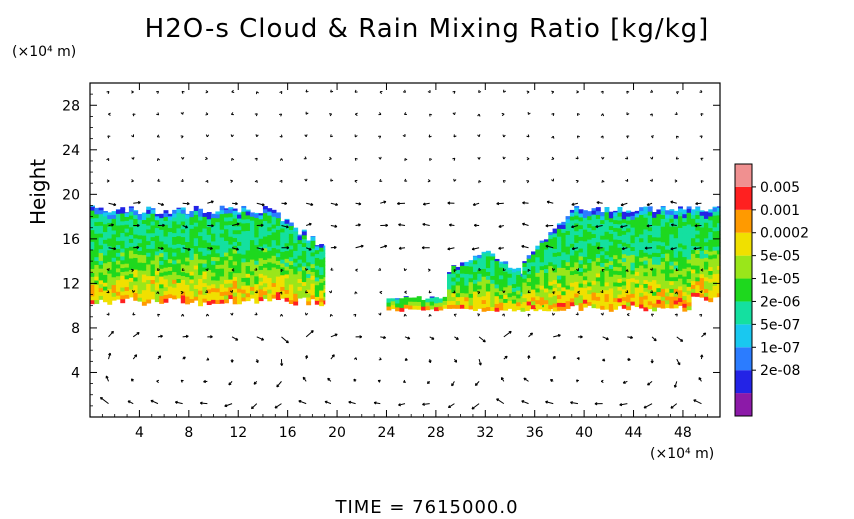 This screenshot has height=519, width=854. What do you see at coordinates (71, 284) in the screenshot?
I see `y-tick-label: 12` at bounding box center [71, 284].